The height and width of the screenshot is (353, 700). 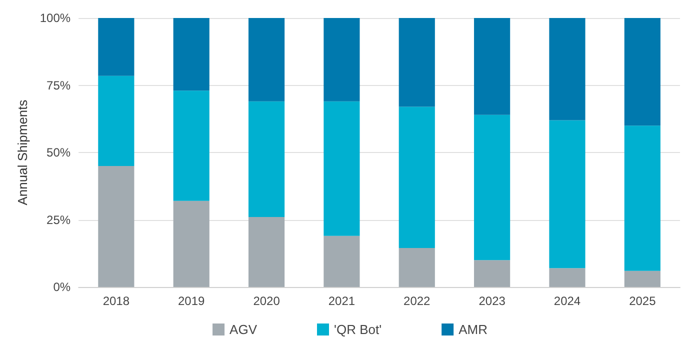 I want to click on x-tick-label: 2020, so click(x=266, y=301).